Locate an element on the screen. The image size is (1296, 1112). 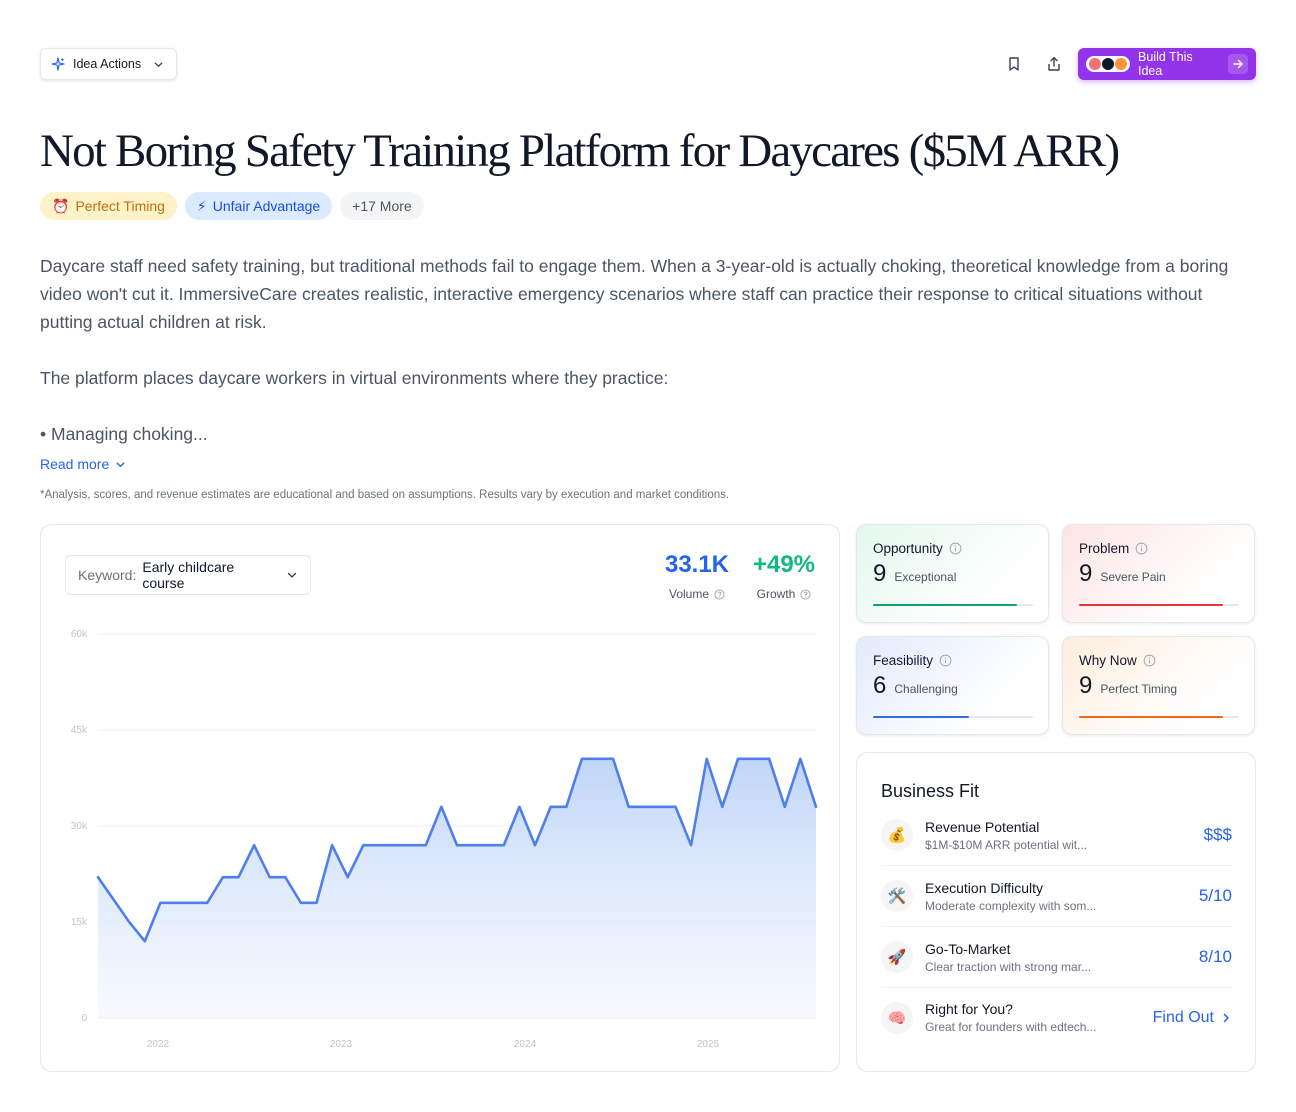
volume-metric: 33.1K Volume is located at coordinates (697, 576).